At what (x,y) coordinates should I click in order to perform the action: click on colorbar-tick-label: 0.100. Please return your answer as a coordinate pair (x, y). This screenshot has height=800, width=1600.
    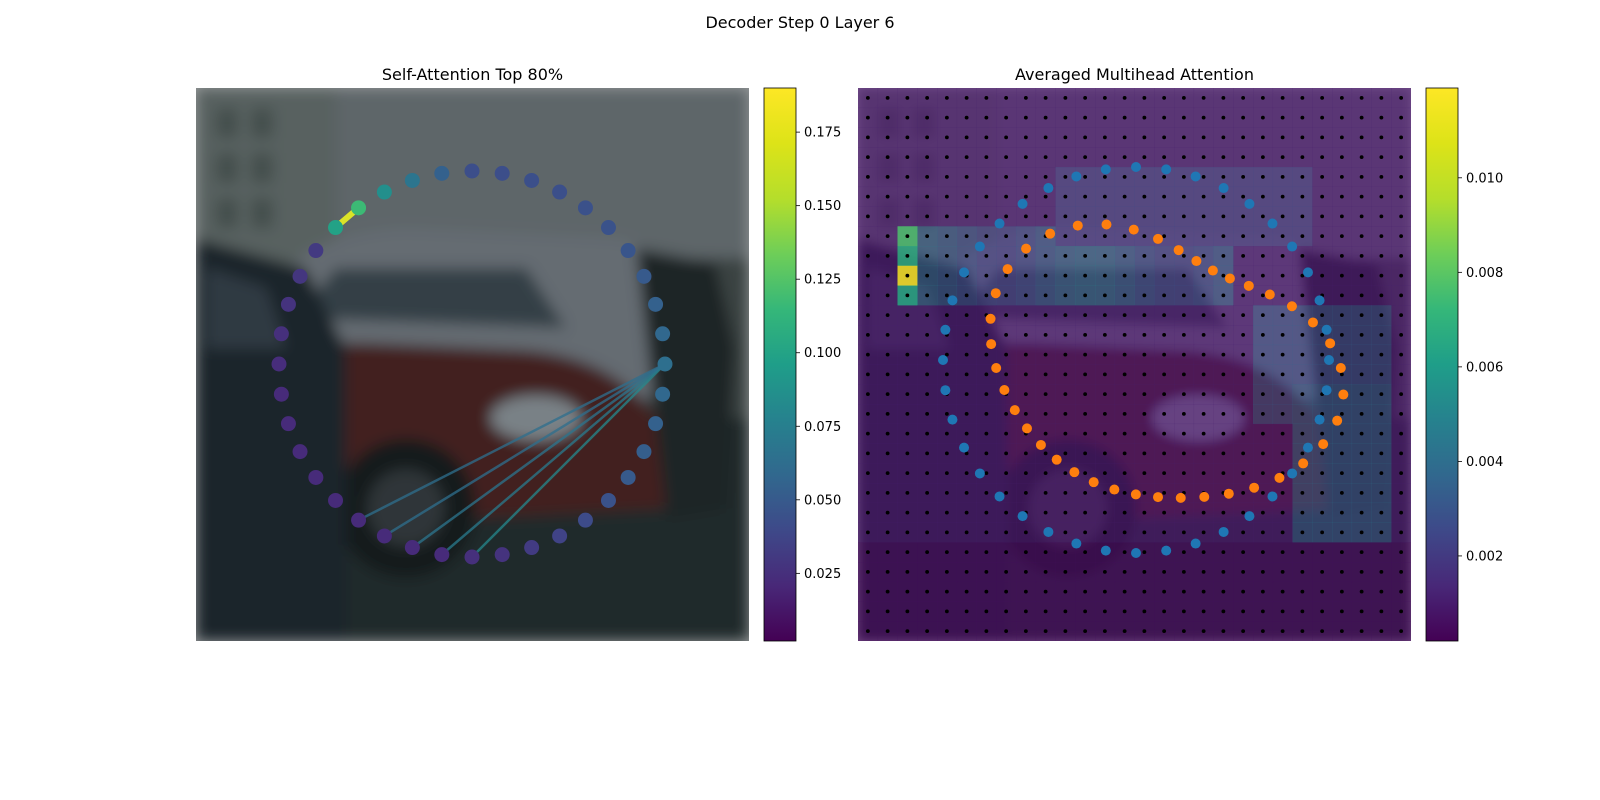
    Looking at the image, I should click on (822, 353).